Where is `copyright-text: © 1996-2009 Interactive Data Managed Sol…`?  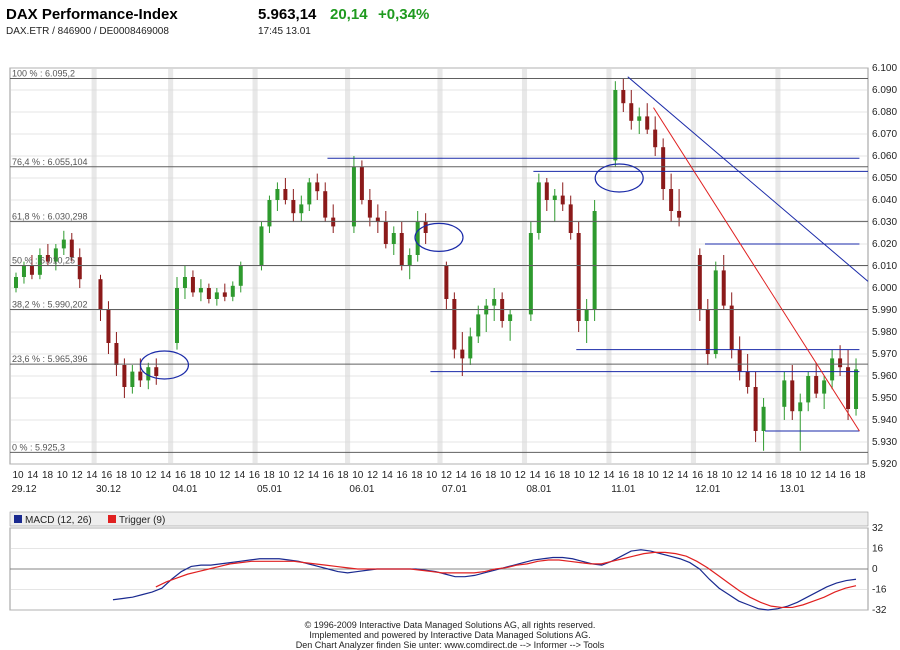 copyright-text: © 1996-2009 Interactive Data Managed Sol… is located at coordinates (450, 625).